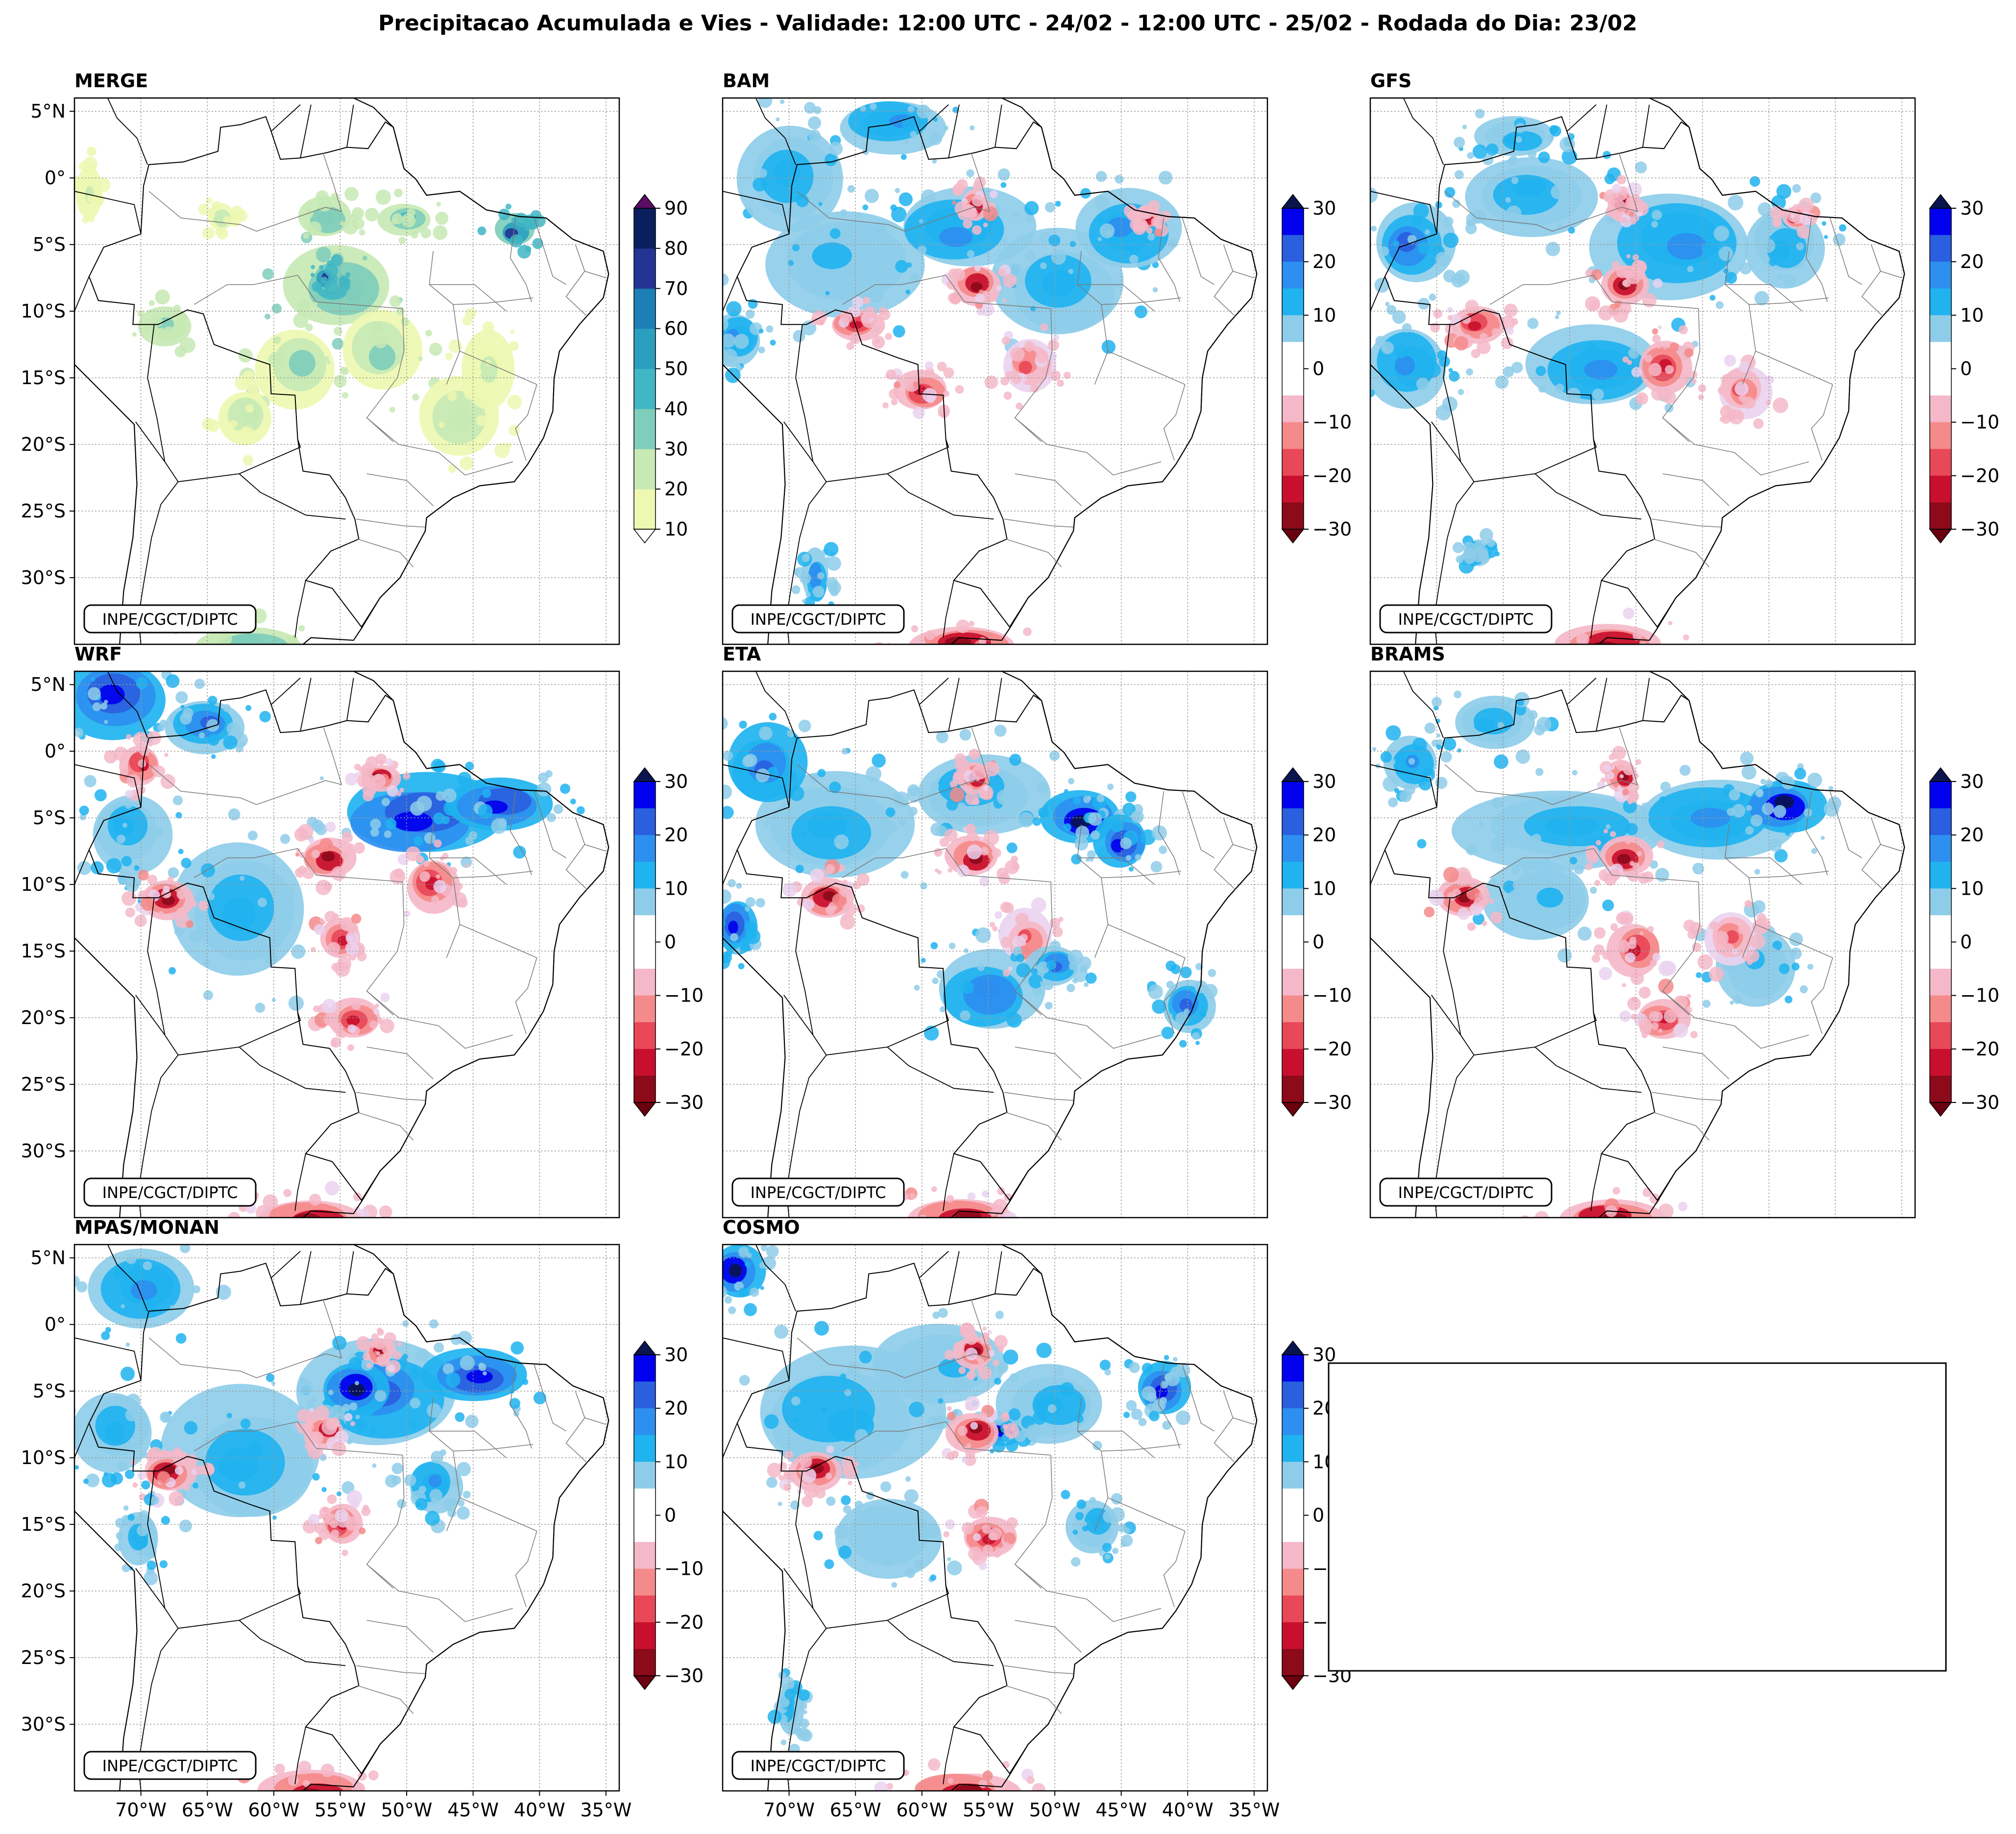  Describe the element at coordinates (1644, 945) in the screenshot. I see `brazil-border` at that location.